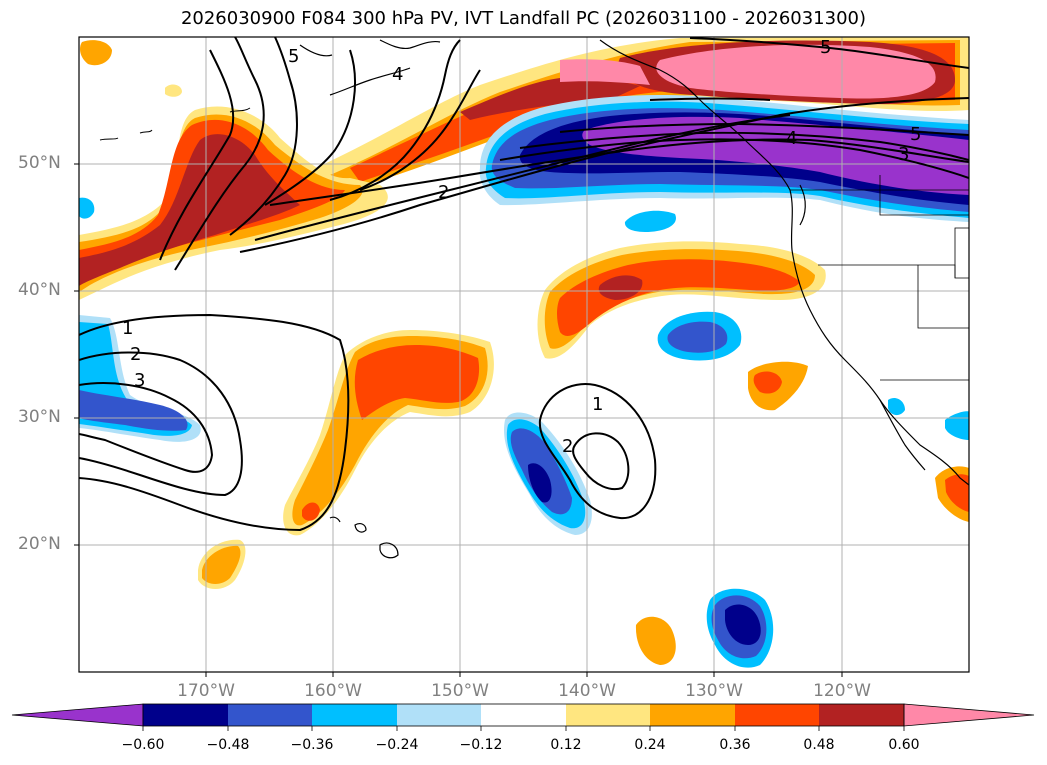  I want to click on colorbar-label: 0.36, so click(735, 745).